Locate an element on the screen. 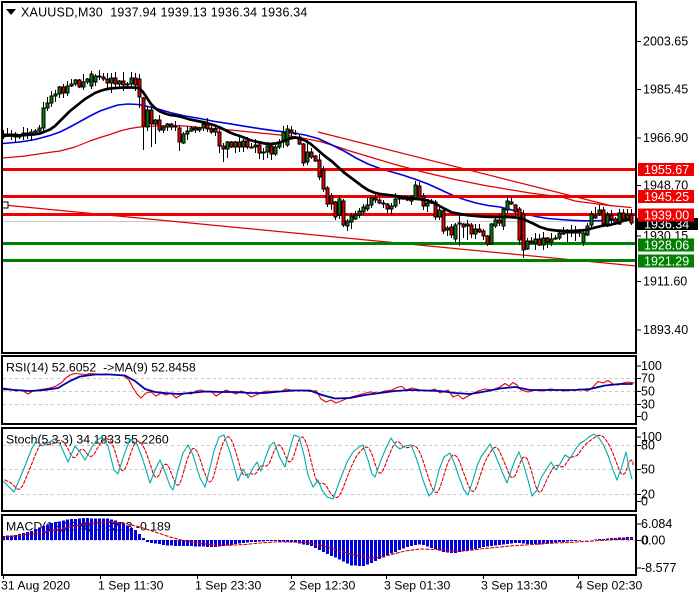  svg-text: 1948.70 is located at coordinates (665, 186).